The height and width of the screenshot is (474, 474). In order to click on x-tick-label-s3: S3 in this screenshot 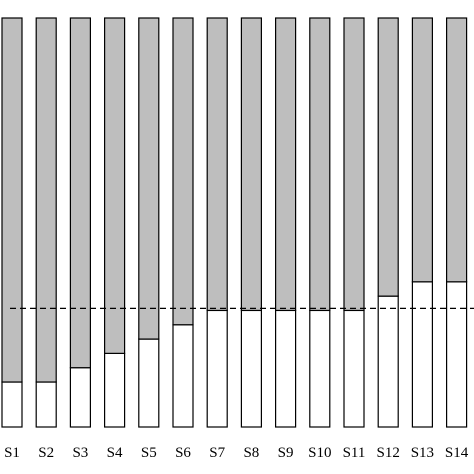, I will do `click(80, 453)`.